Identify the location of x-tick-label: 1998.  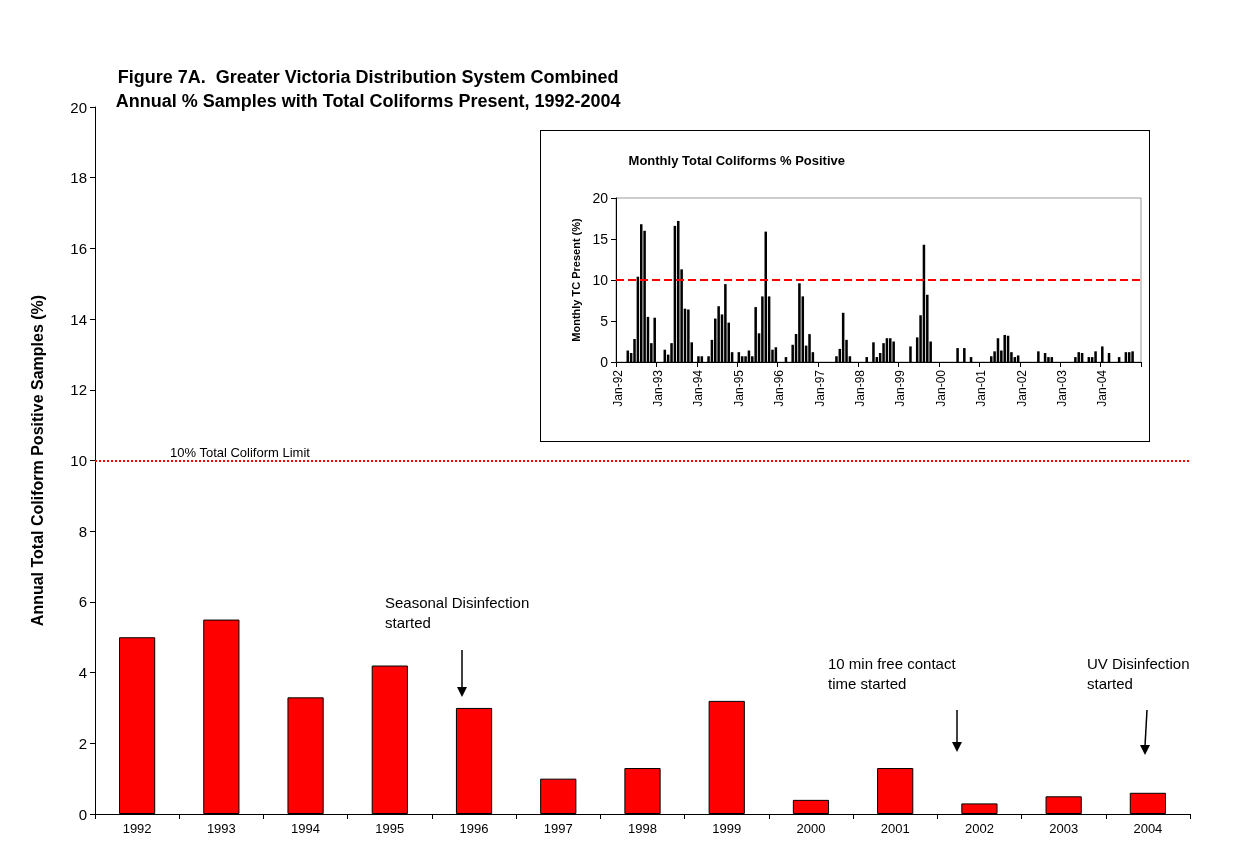
(642, 828).